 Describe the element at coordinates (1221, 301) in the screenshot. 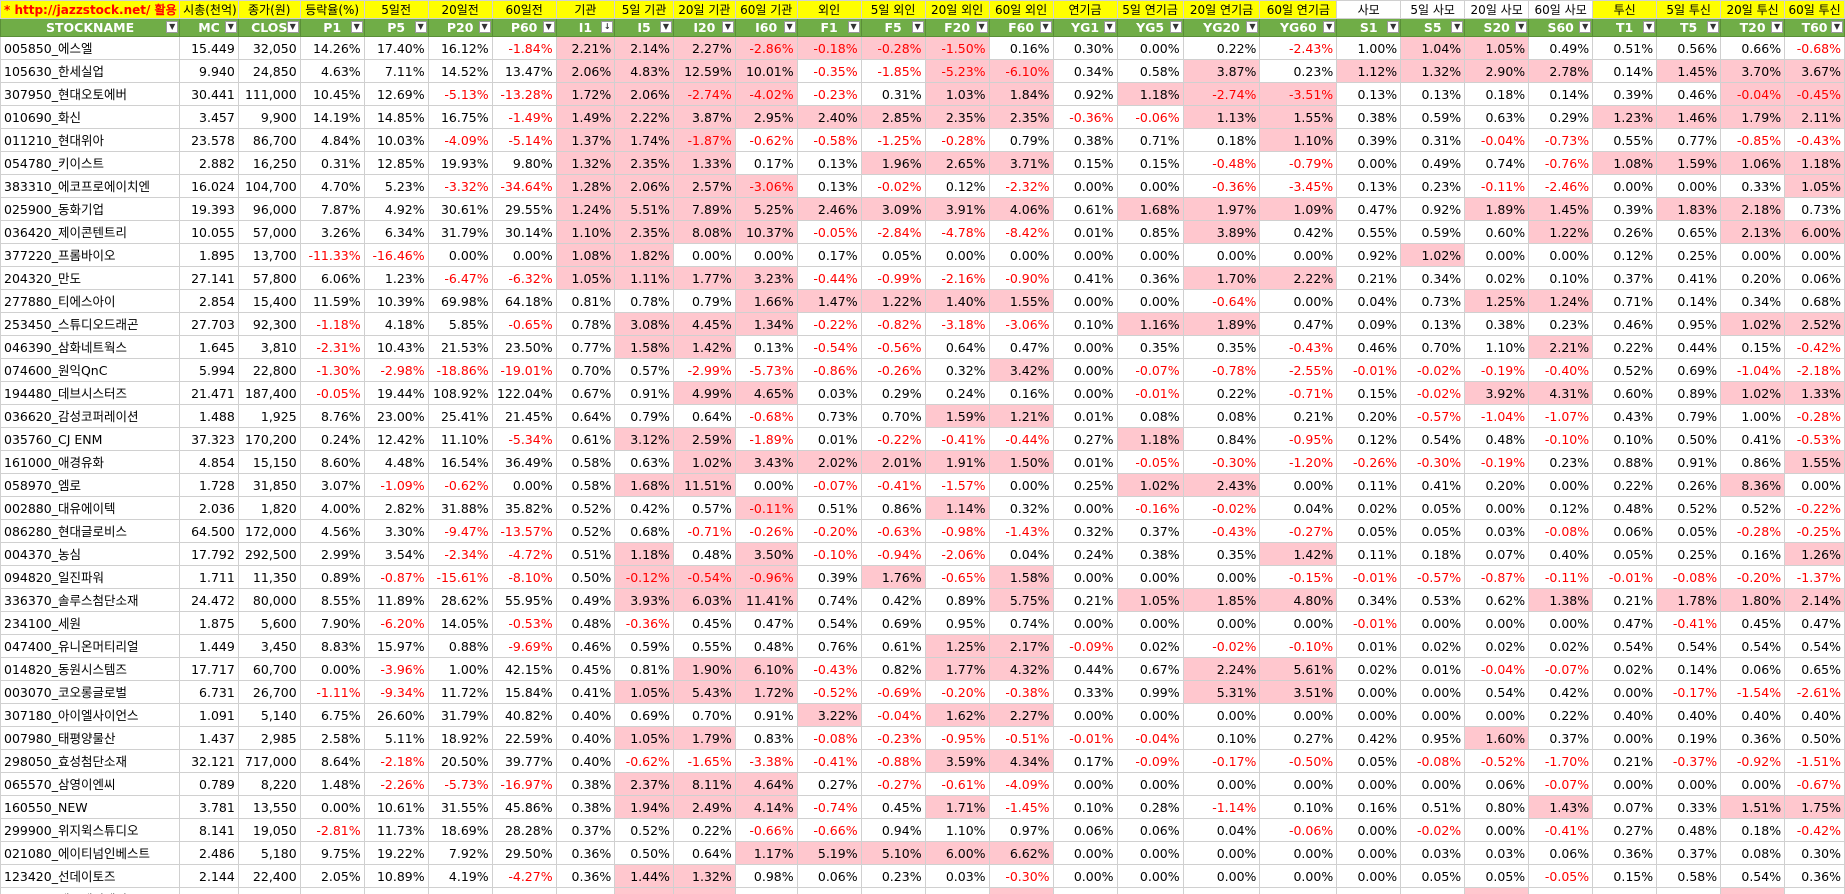

I see `table-cell: -0.64%` at that location.